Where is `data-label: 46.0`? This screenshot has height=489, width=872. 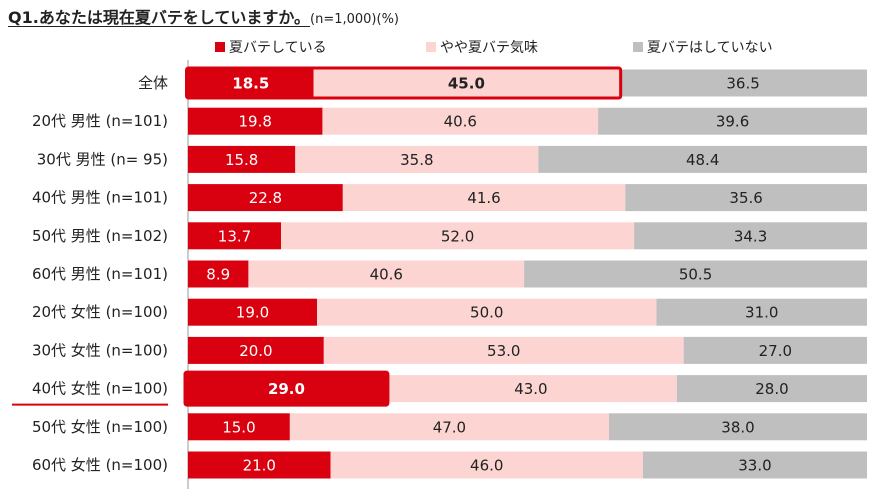 data-label: 46.0 is located at coordinates (486, 466).